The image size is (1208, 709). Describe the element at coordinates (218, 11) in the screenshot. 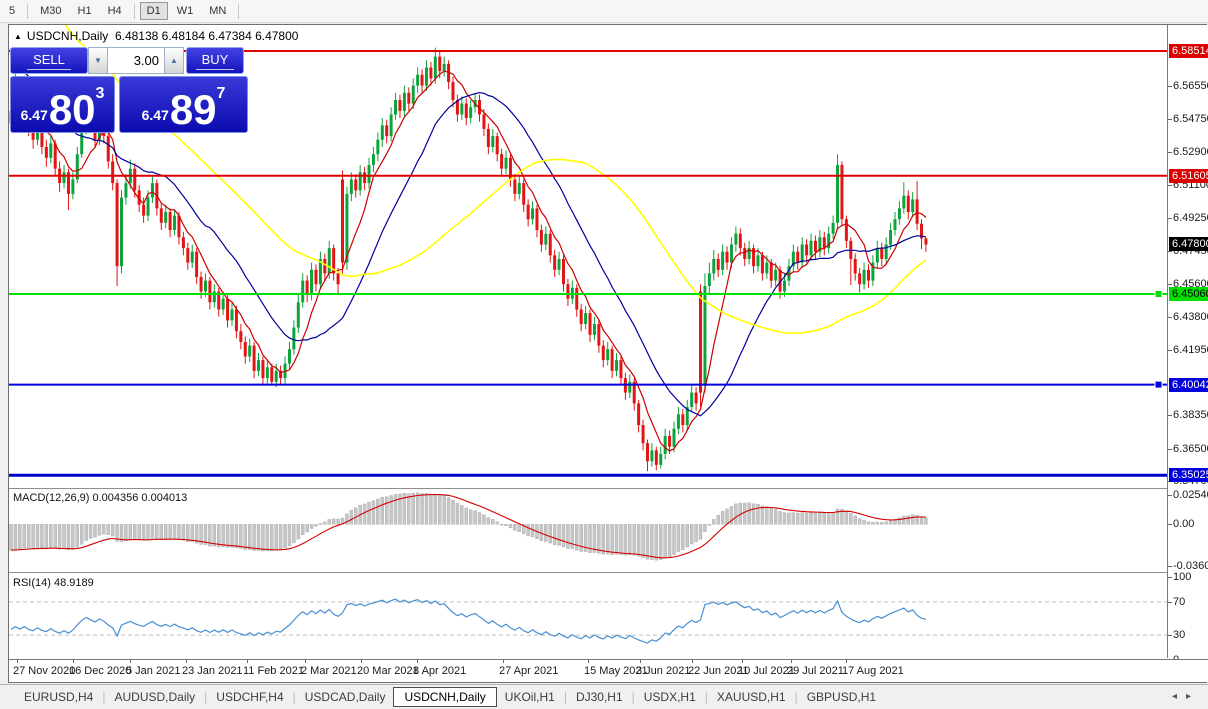

I see `timeframe-button-mn: MN` at that location.